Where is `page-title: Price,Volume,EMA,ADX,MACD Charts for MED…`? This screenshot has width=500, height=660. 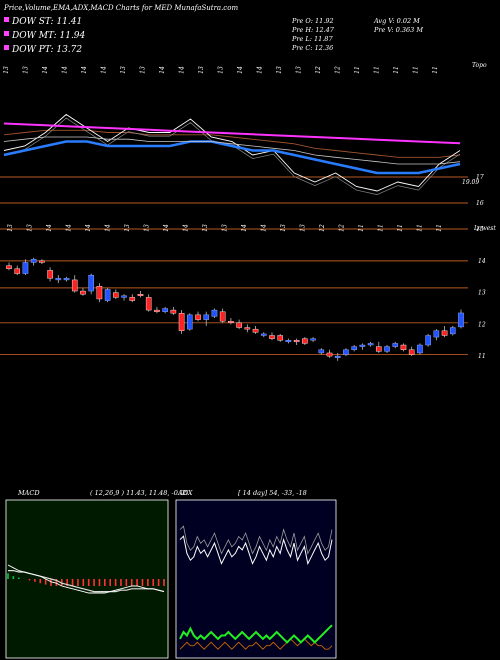 page-title: Price,Volume,EMA,ADX,MACD Charts for MED… is located at coordinates (120, 8).